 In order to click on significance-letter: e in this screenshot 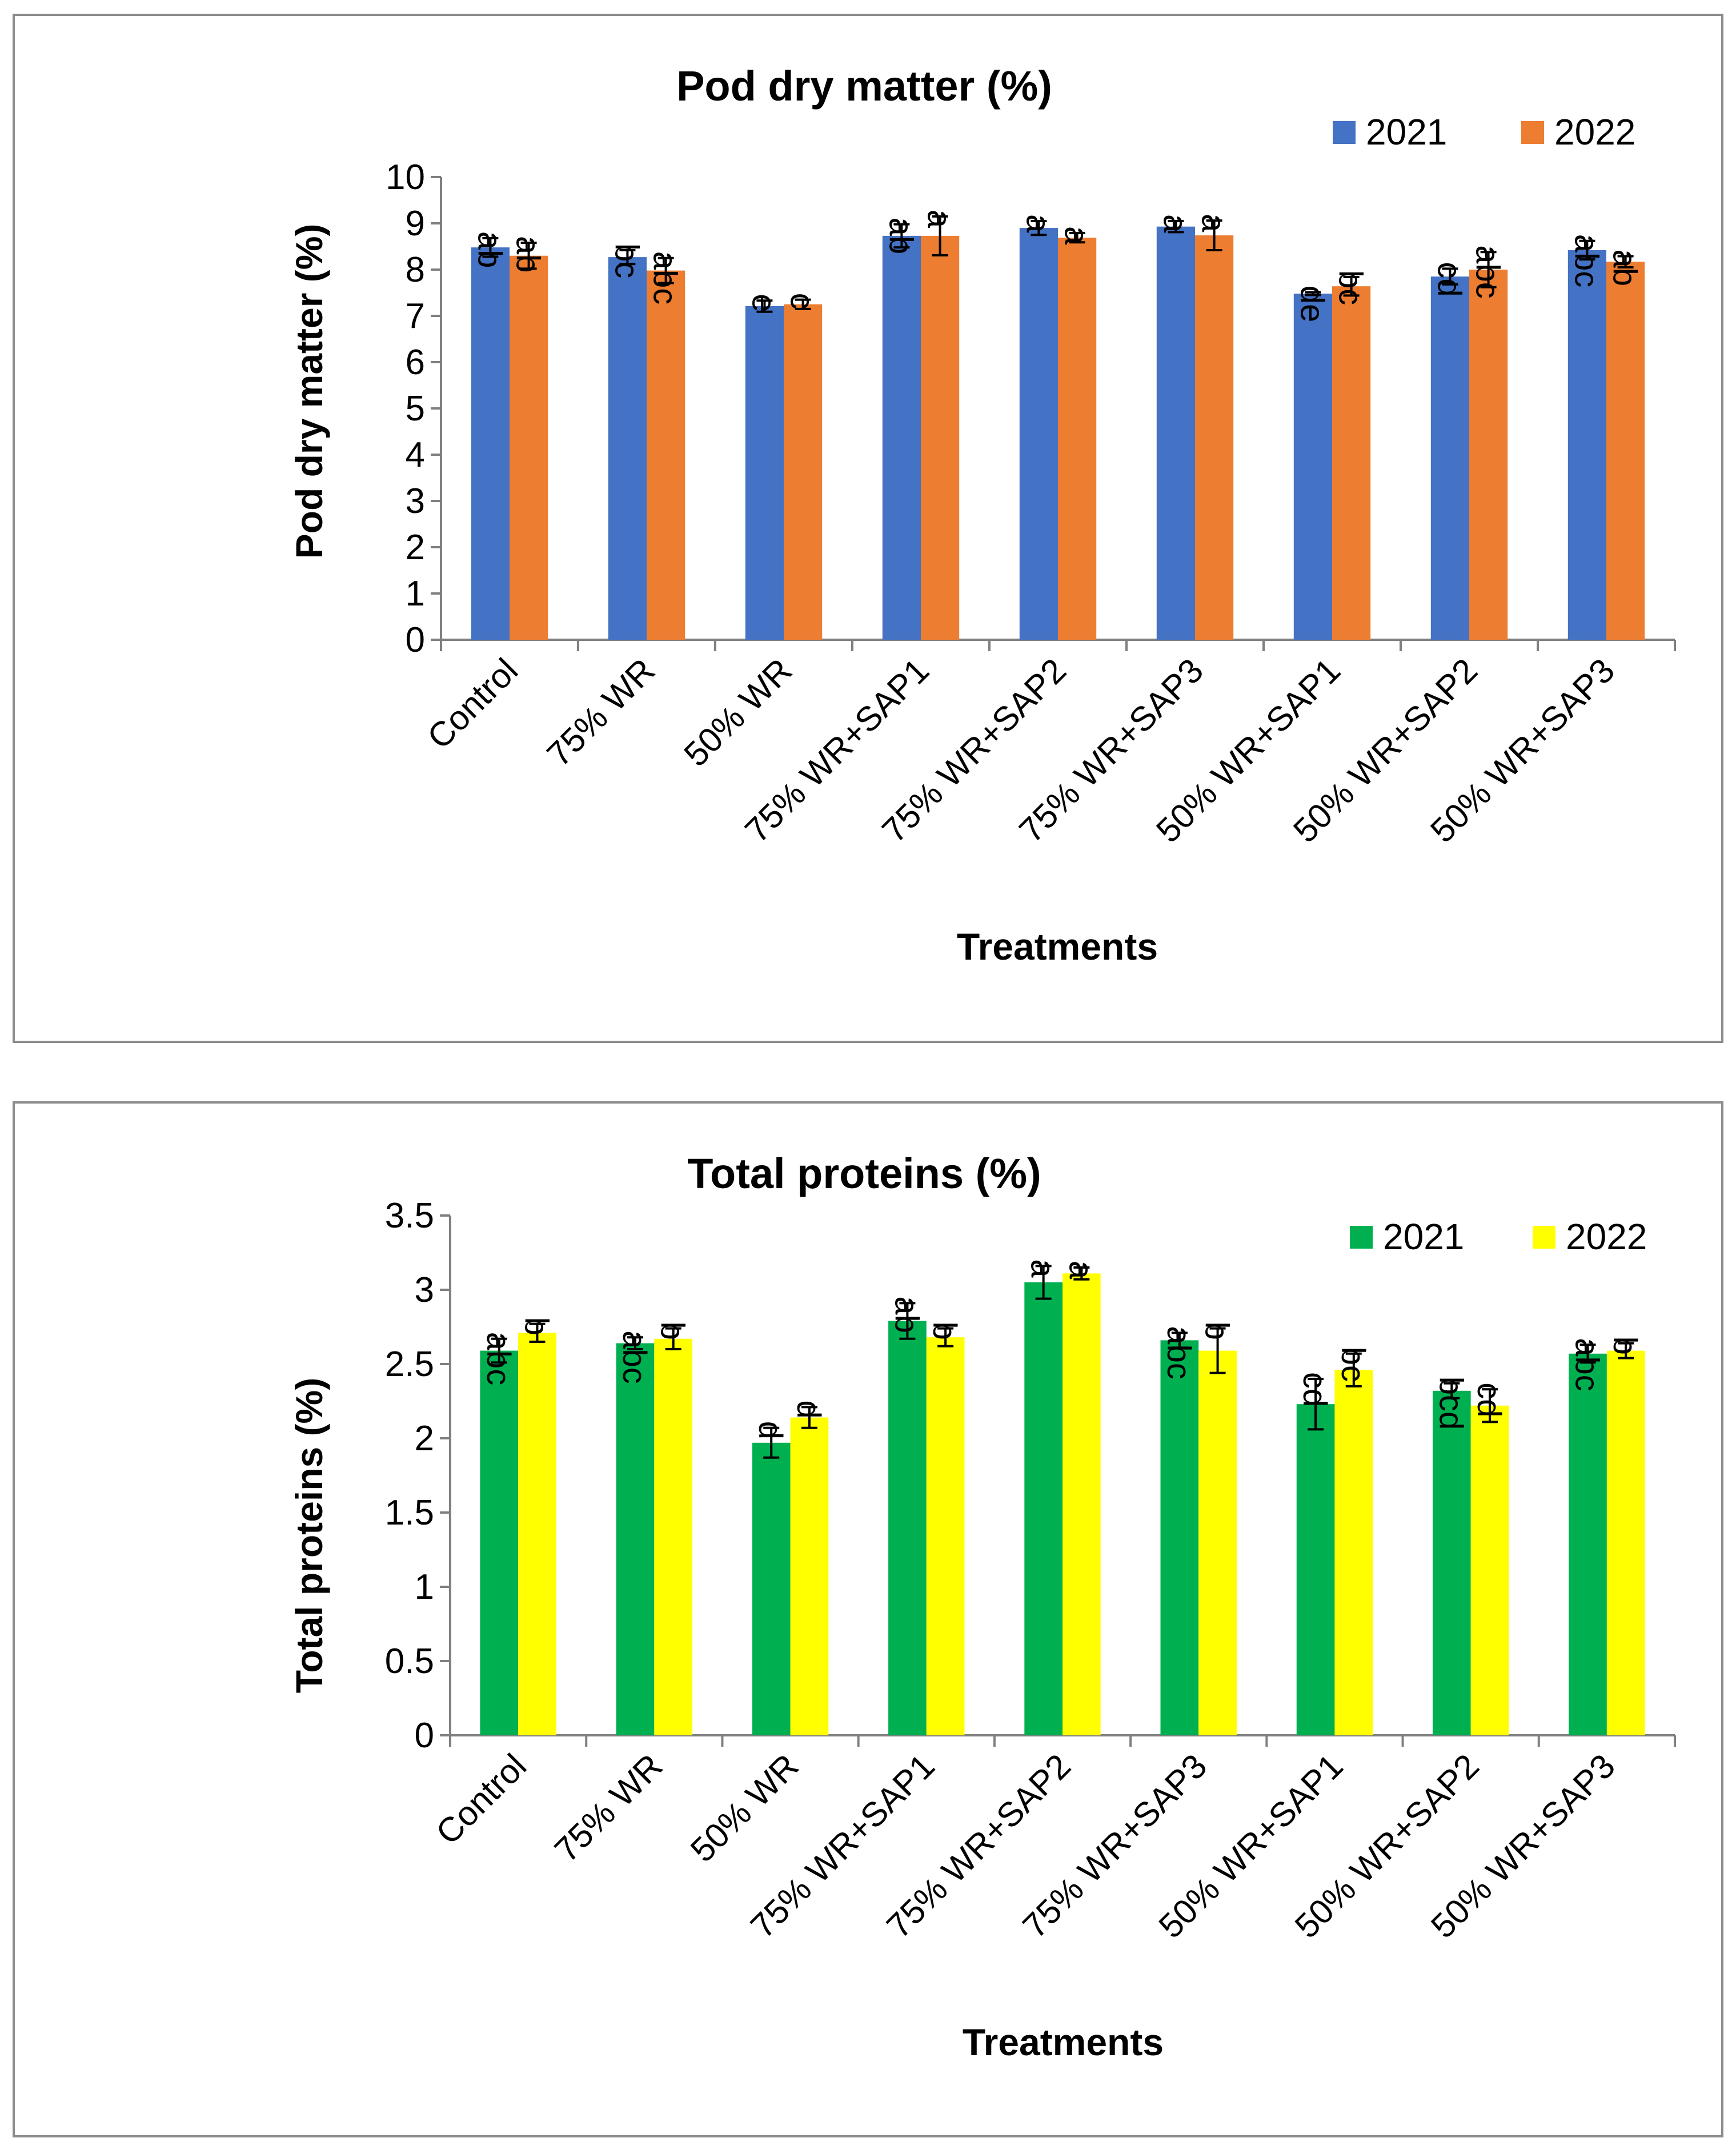, I will do `click(763, 303)`.